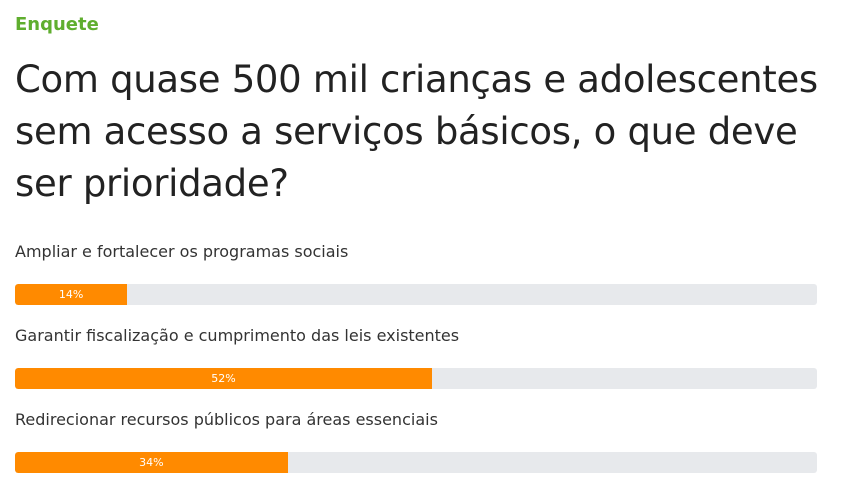  What do you see at coordinates (416, 462) in the screenshot?
I see `poll-result-track: 34%` at bounding box center [416, 462].